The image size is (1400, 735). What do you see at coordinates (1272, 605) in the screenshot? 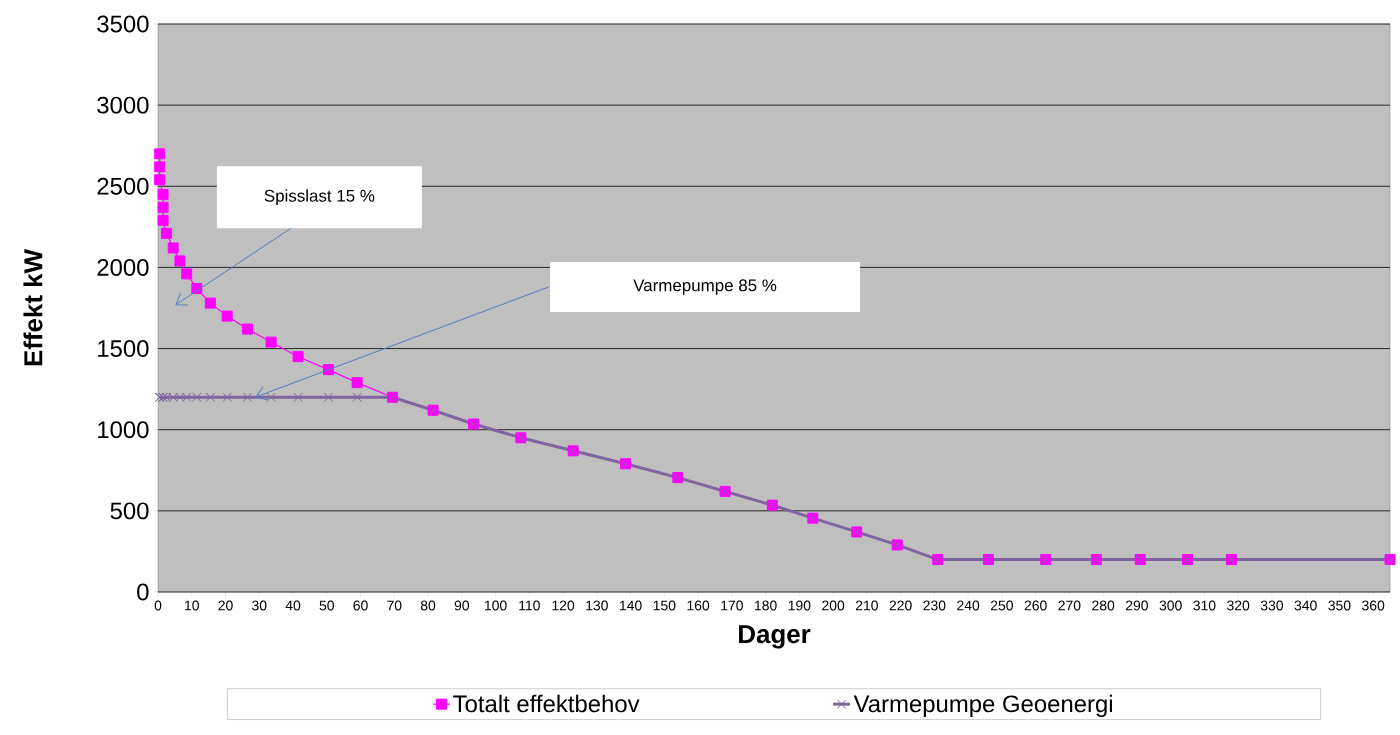
I see `x-tick-label: 330` at bounding box center [1272, 605].